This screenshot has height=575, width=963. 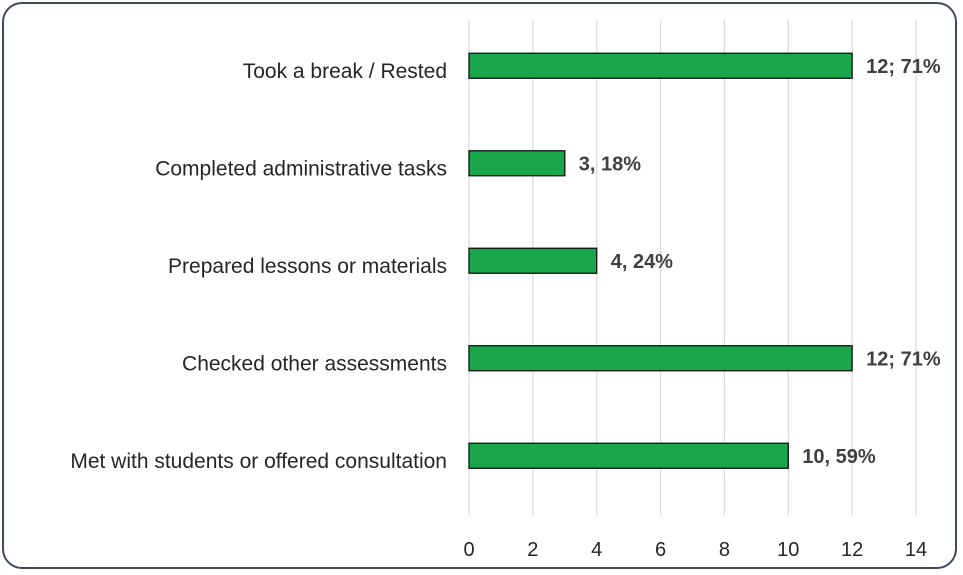 I want to click on x-tick-label: 2, so click(x=532, y=550).